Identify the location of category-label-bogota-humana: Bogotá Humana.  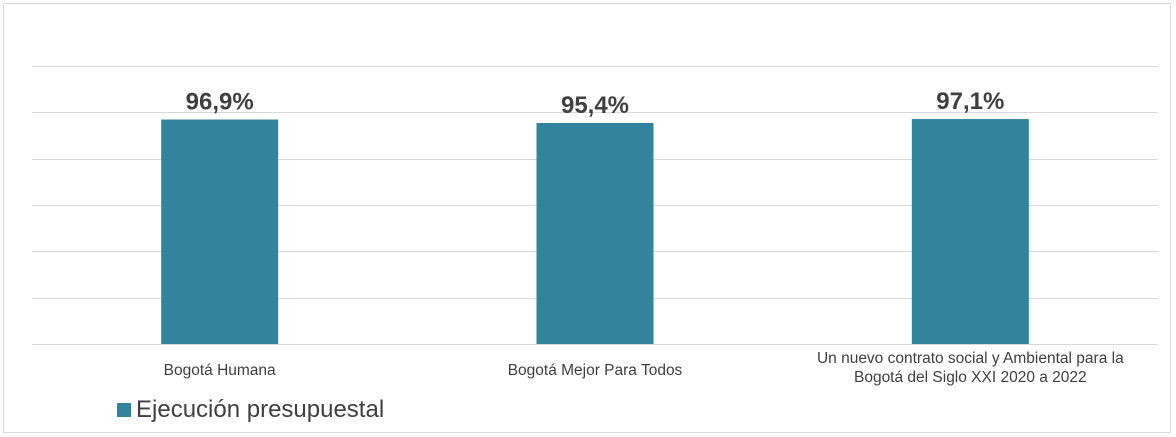
(219, 370).